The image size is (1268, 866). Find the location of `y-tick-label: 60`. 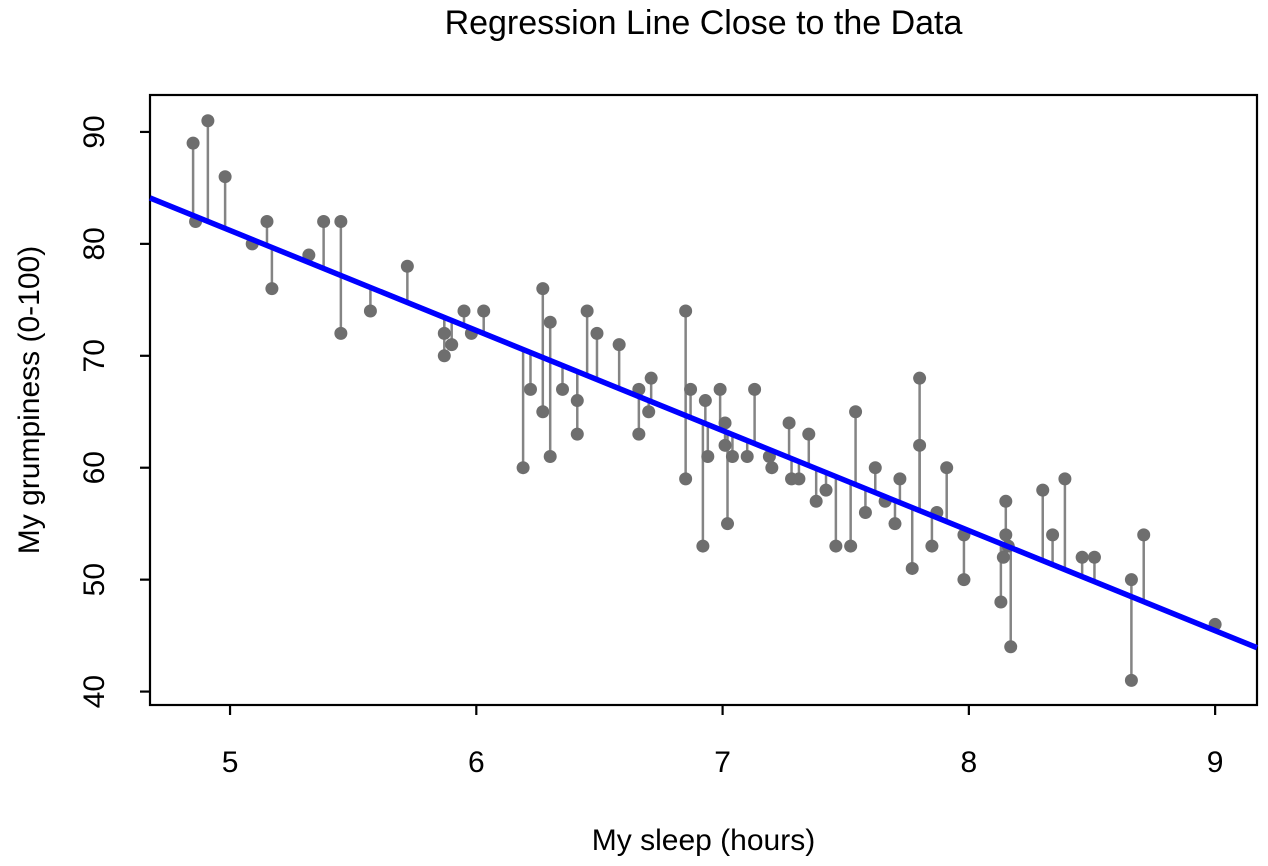

y-tick-label: 60 is located at coordinates (94, 467).